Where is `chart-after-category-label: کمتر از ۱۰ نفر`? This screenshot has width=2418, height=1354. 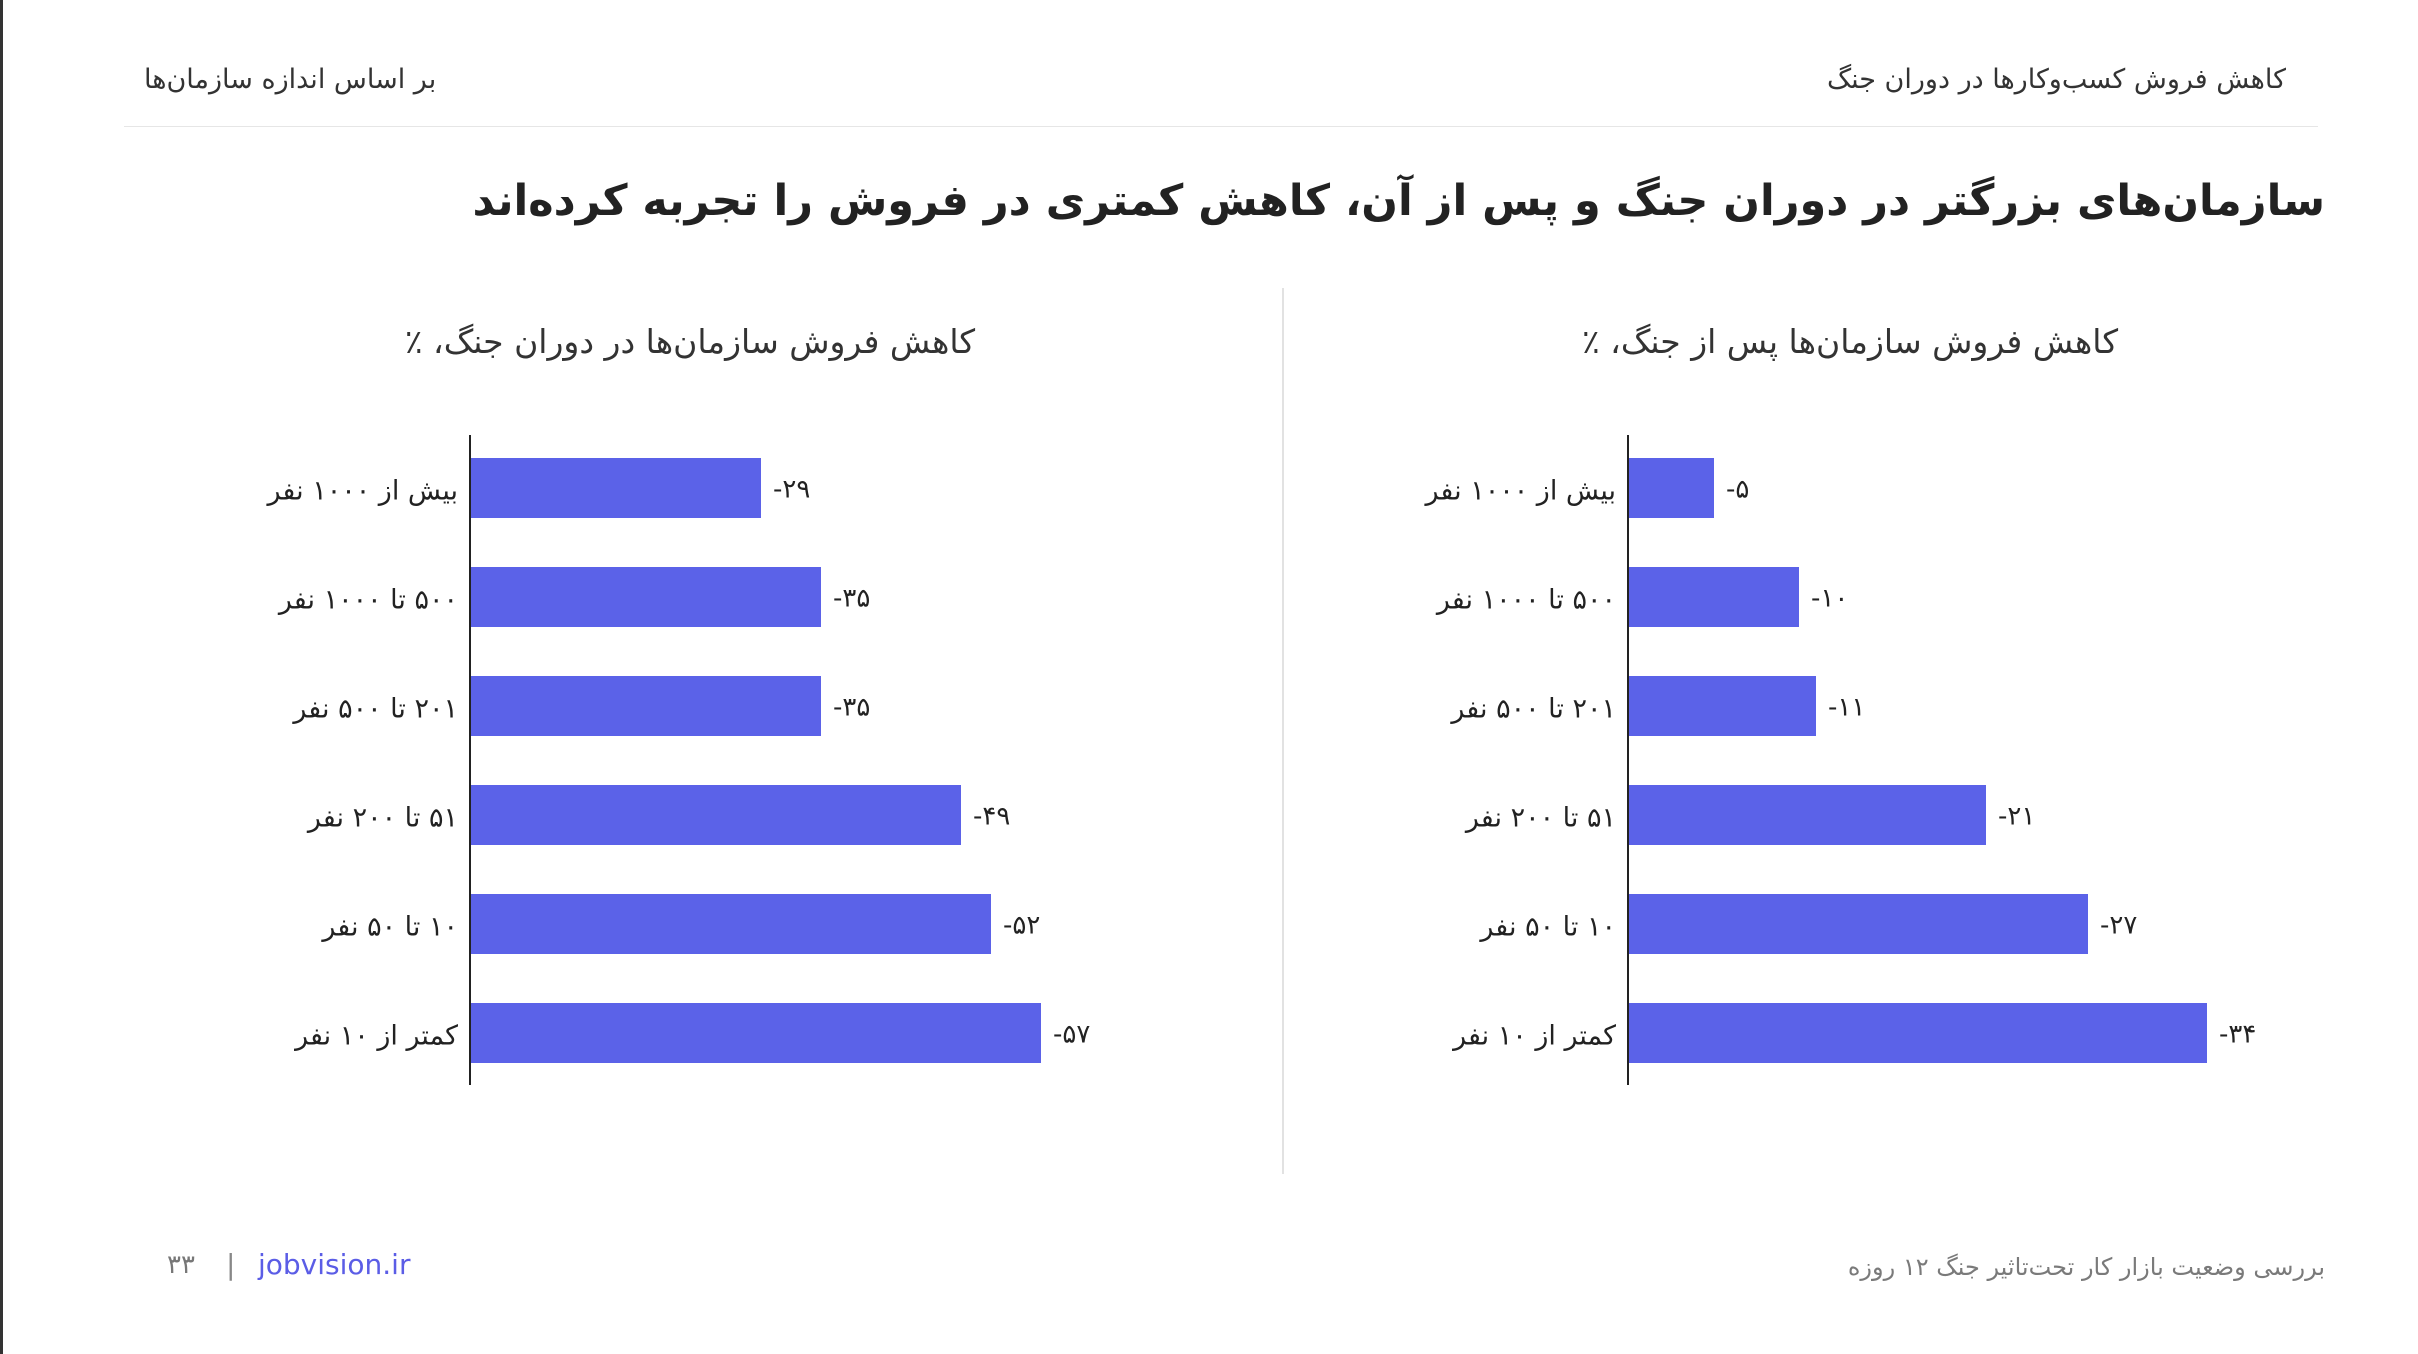
chart-after-category-label: کمتر از ۱۰ نفر is located at coordinates (1533, 1036).